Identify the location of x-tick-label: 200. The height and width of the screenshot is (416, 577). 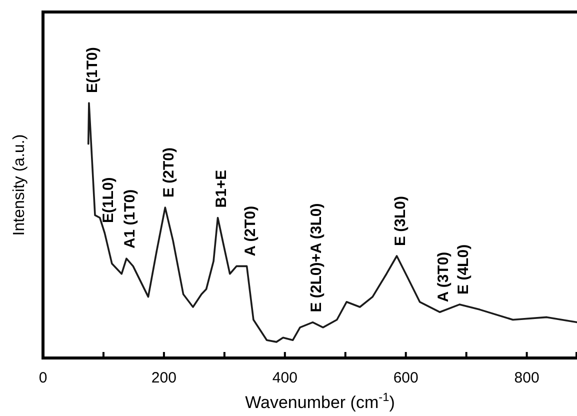
(163, 378).